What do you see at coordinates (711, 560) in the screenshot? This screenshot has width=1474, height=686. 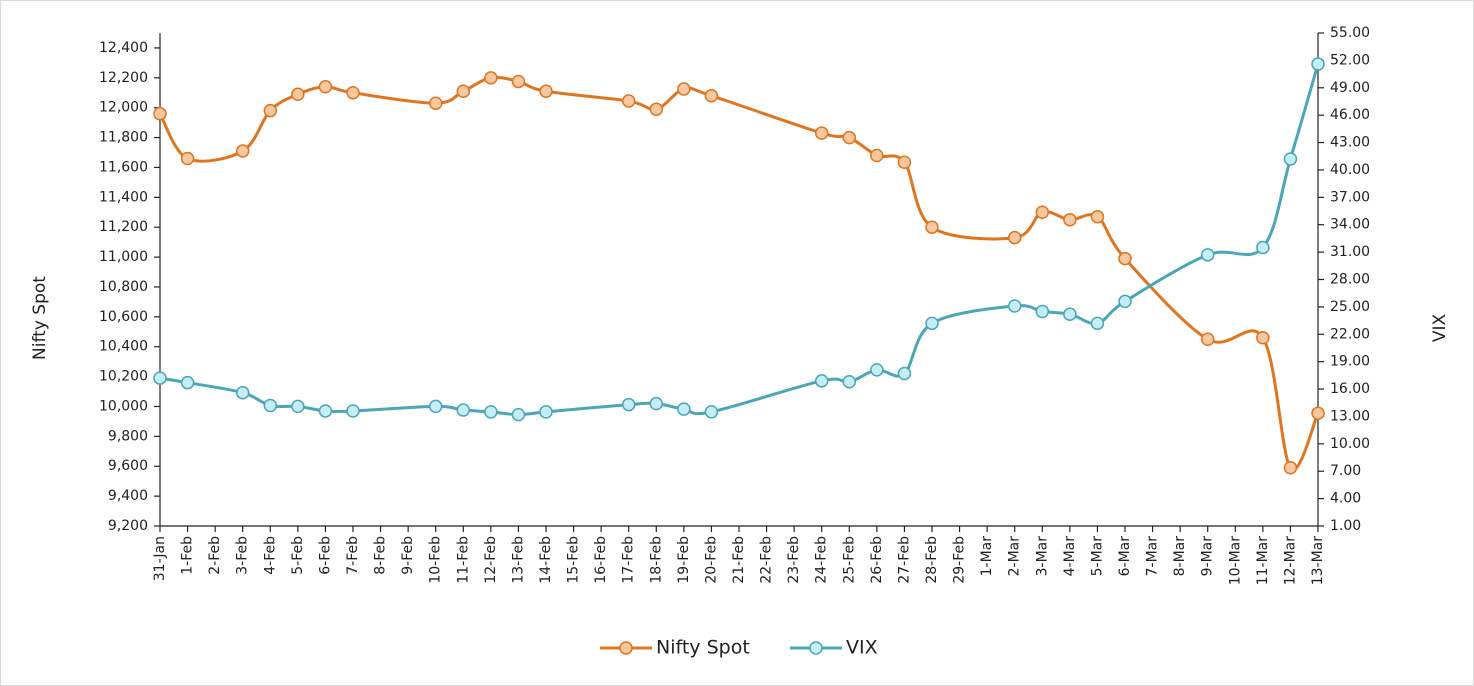 I see `x-tick-label: 20-Feb` at bounding box center [711, 560].